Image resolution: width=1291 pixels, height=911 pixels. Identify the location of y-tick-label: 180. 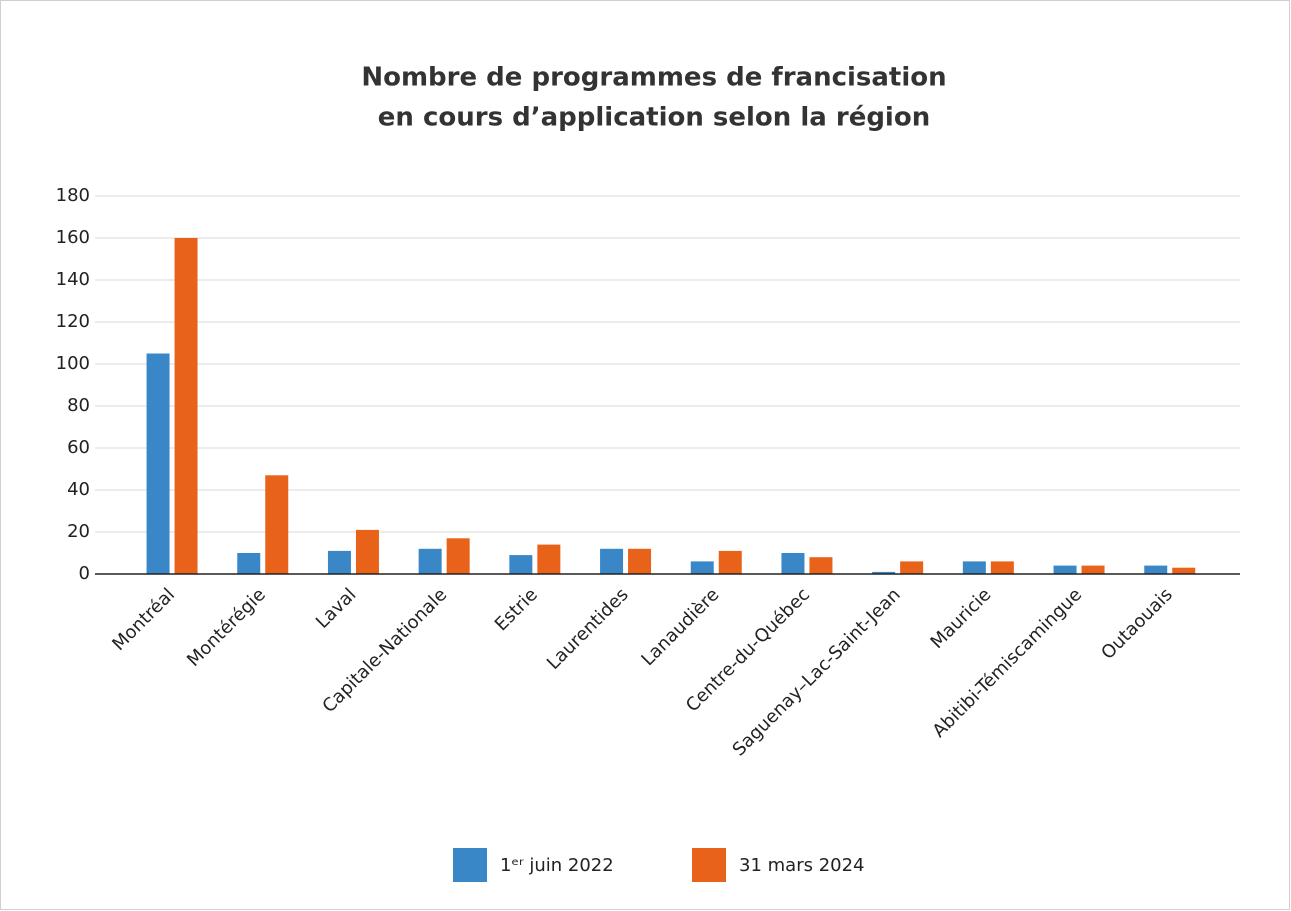
(73, 195).